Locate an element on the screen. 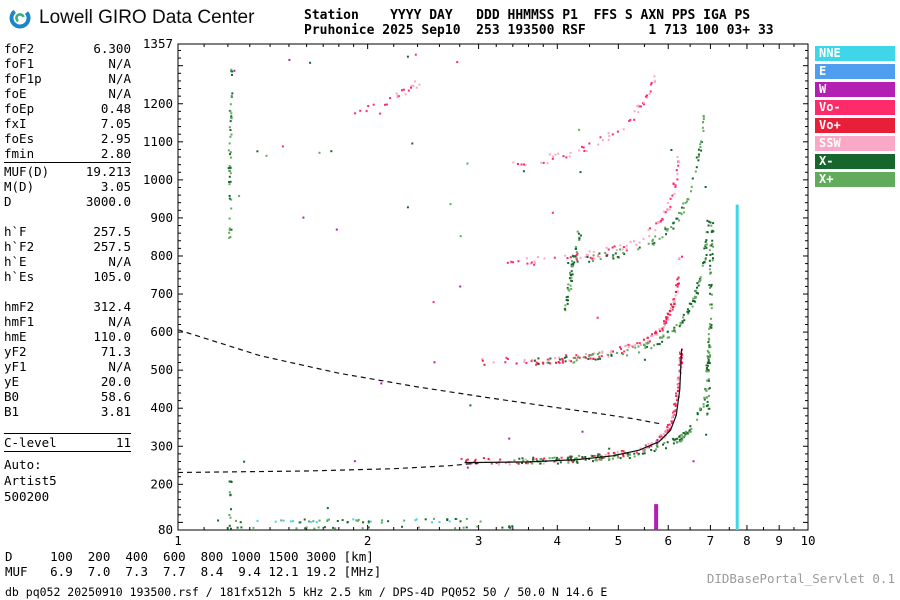 The image size is (900, 600). param-label: h`Es is located at coordinates (19, 276).